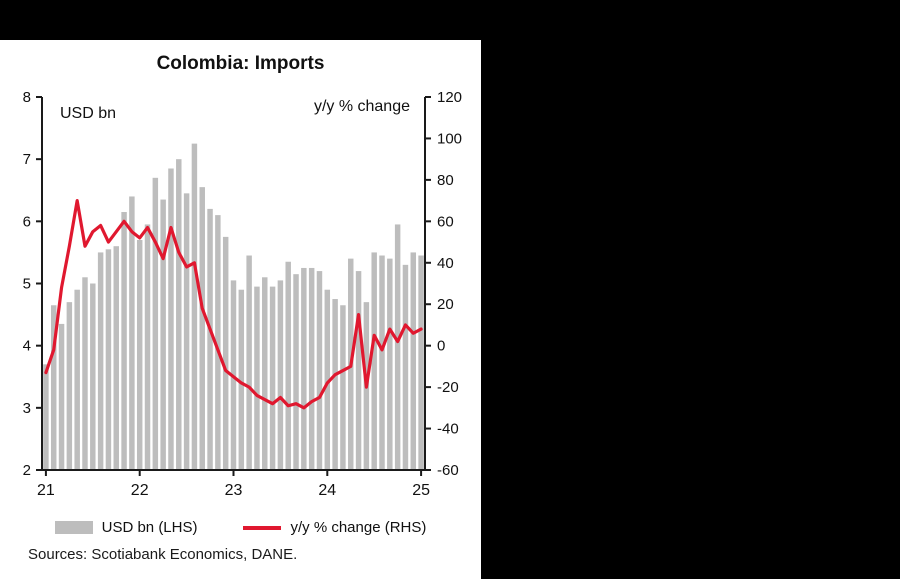 The height and width of the screenshot is (579, 900). What do you see at coordinates (362, 106) in the screenshot?
I see `right-axis-unit-label: y/y % change` at bounding box center [362, 106].